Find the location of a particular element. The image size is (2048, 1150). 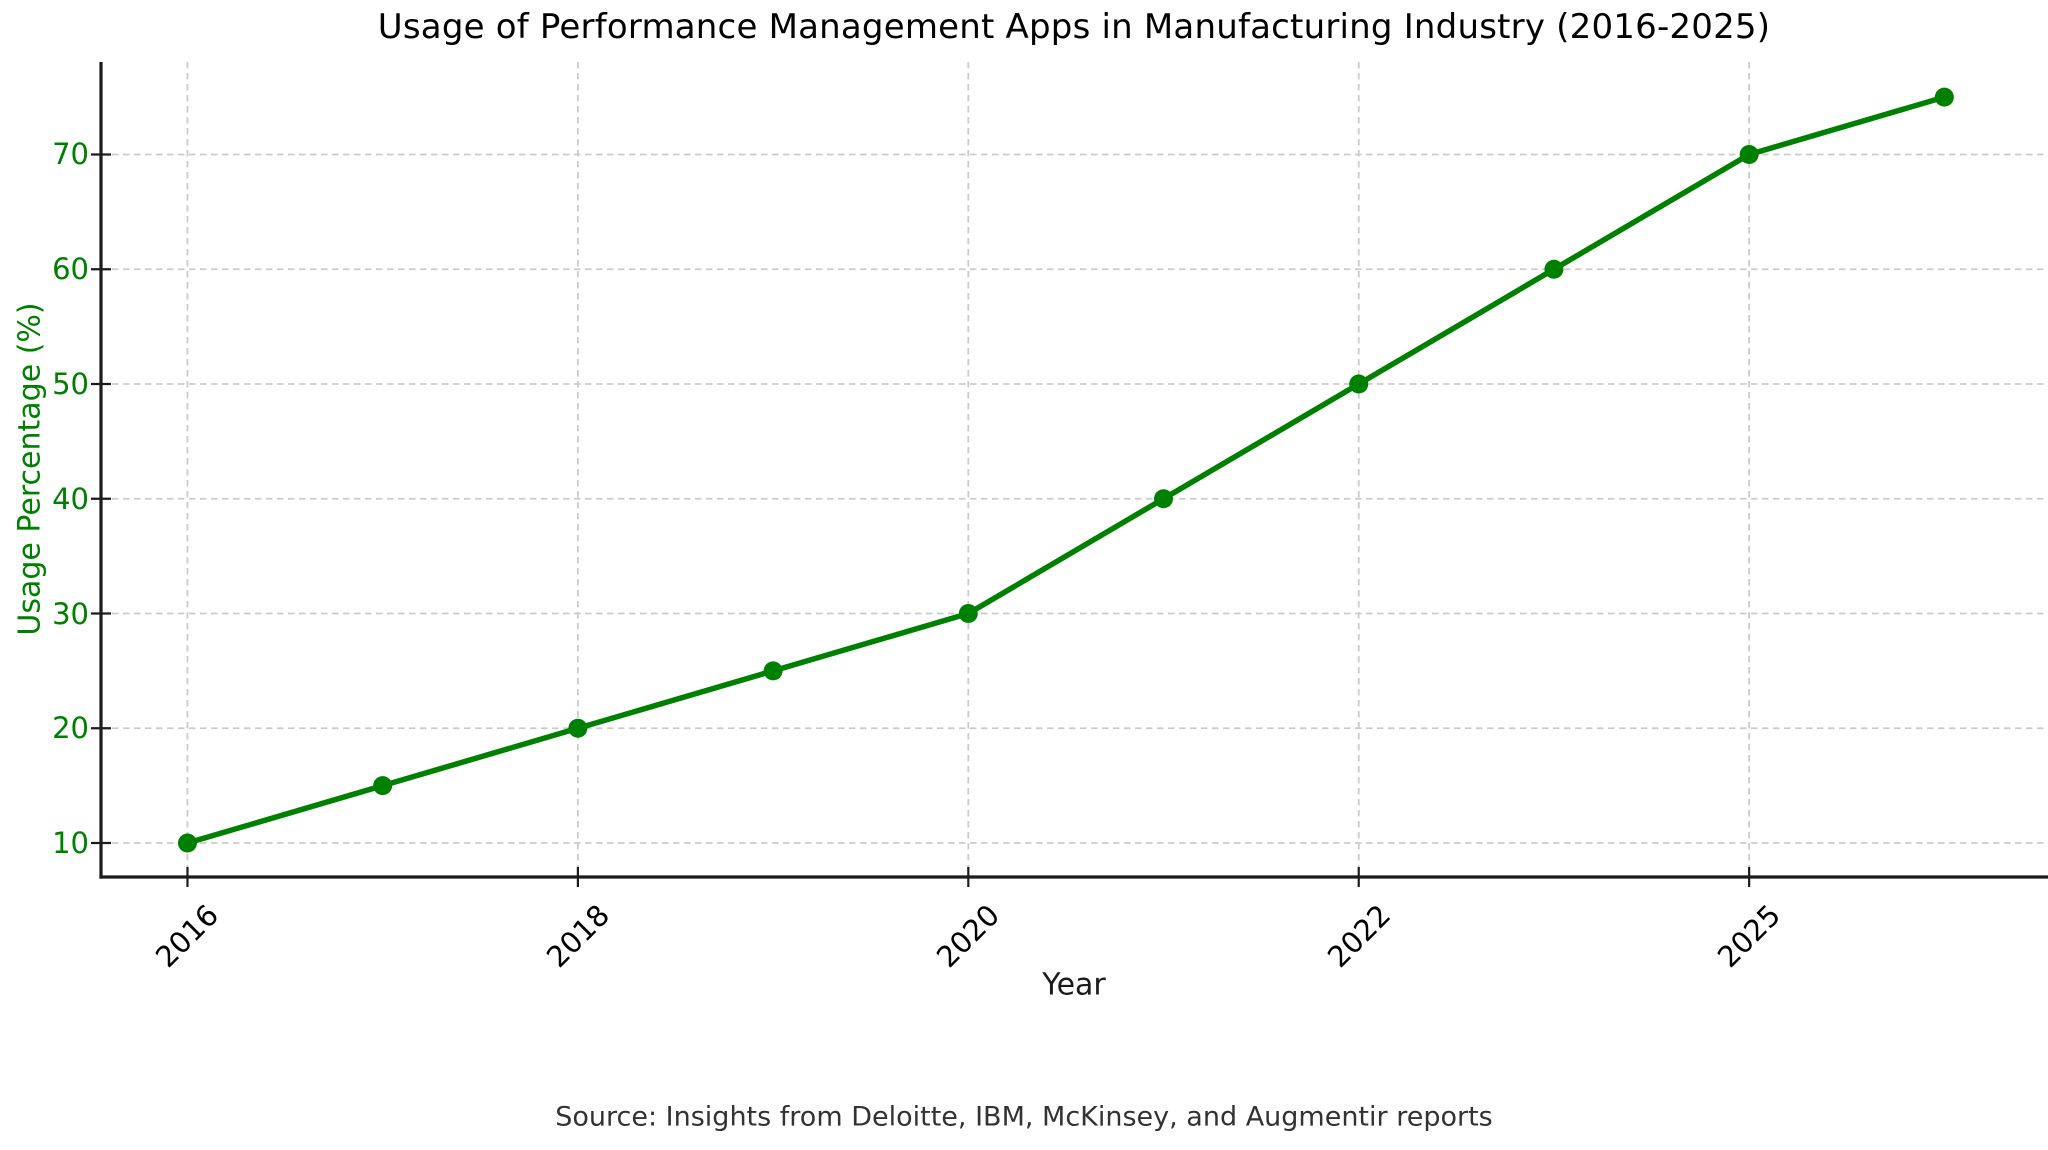

x-axis-label: Year is located at coordinates (1074, 985).